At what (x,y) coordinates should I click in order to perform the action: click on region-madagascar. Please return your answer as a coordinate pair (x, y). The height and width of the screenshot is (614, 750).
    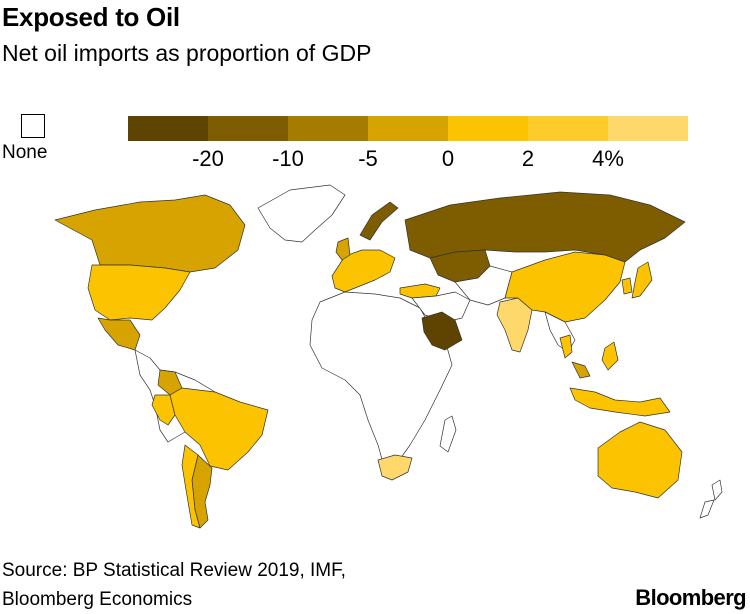
    Looking at the image, I should click on (448, 434).